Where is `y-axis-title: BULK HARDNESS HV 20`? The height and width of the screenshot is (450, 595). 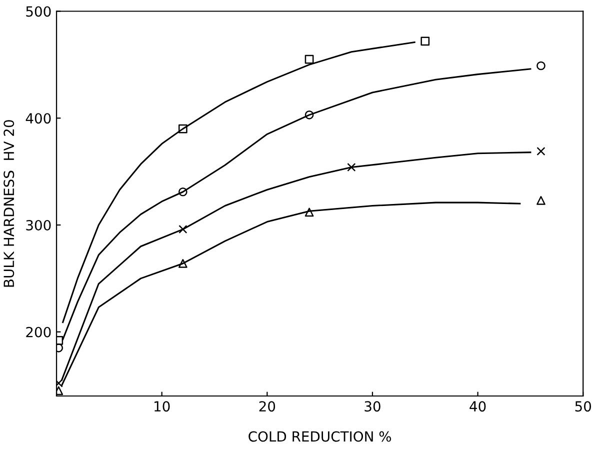
y-axis-title: BULK HARDNESS HV 20 is located at coordinates (9, 203).